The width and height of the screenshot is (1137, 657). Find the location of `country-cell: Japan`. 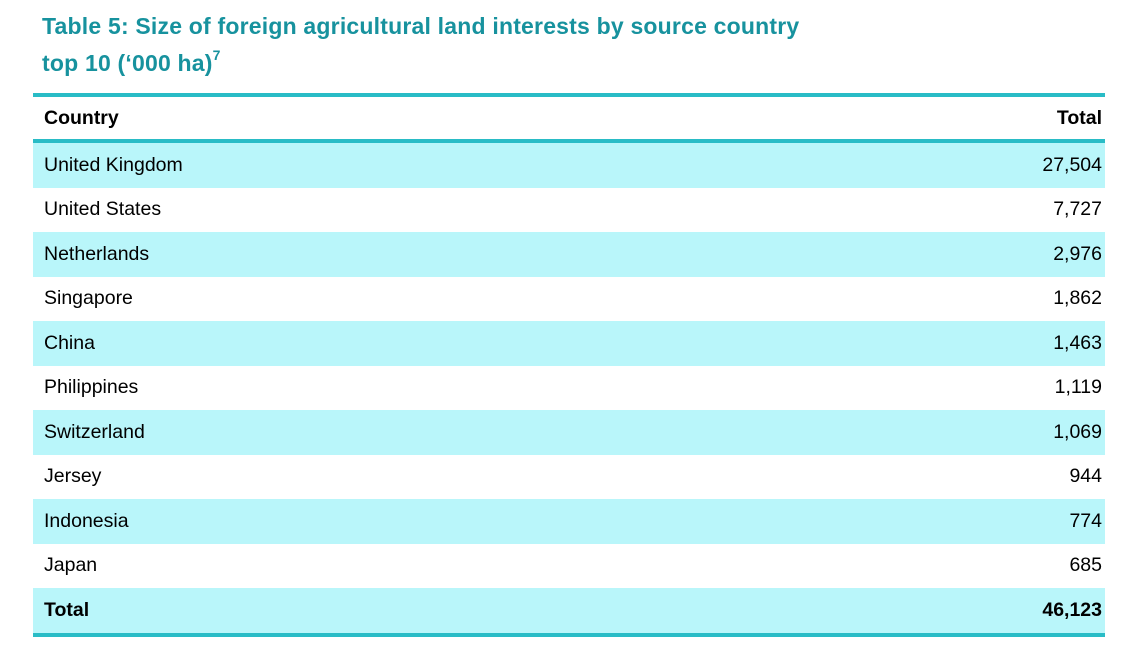

country-cell: Japan is located at coordinates (71, 565).